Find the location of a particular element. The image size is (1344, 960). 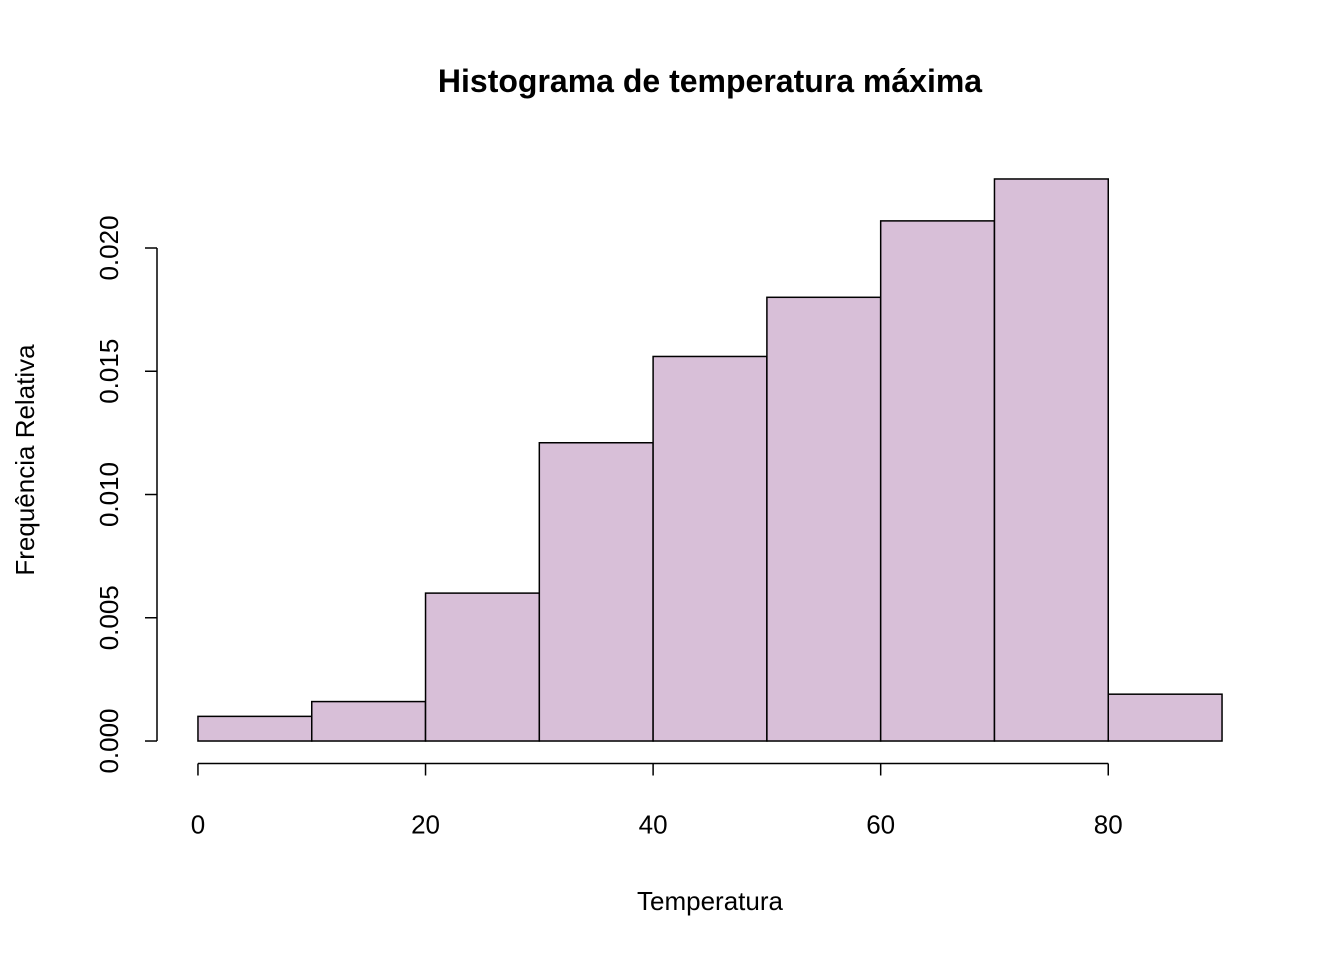

x-tick-label: 60 is located at coordinates (880, 825).